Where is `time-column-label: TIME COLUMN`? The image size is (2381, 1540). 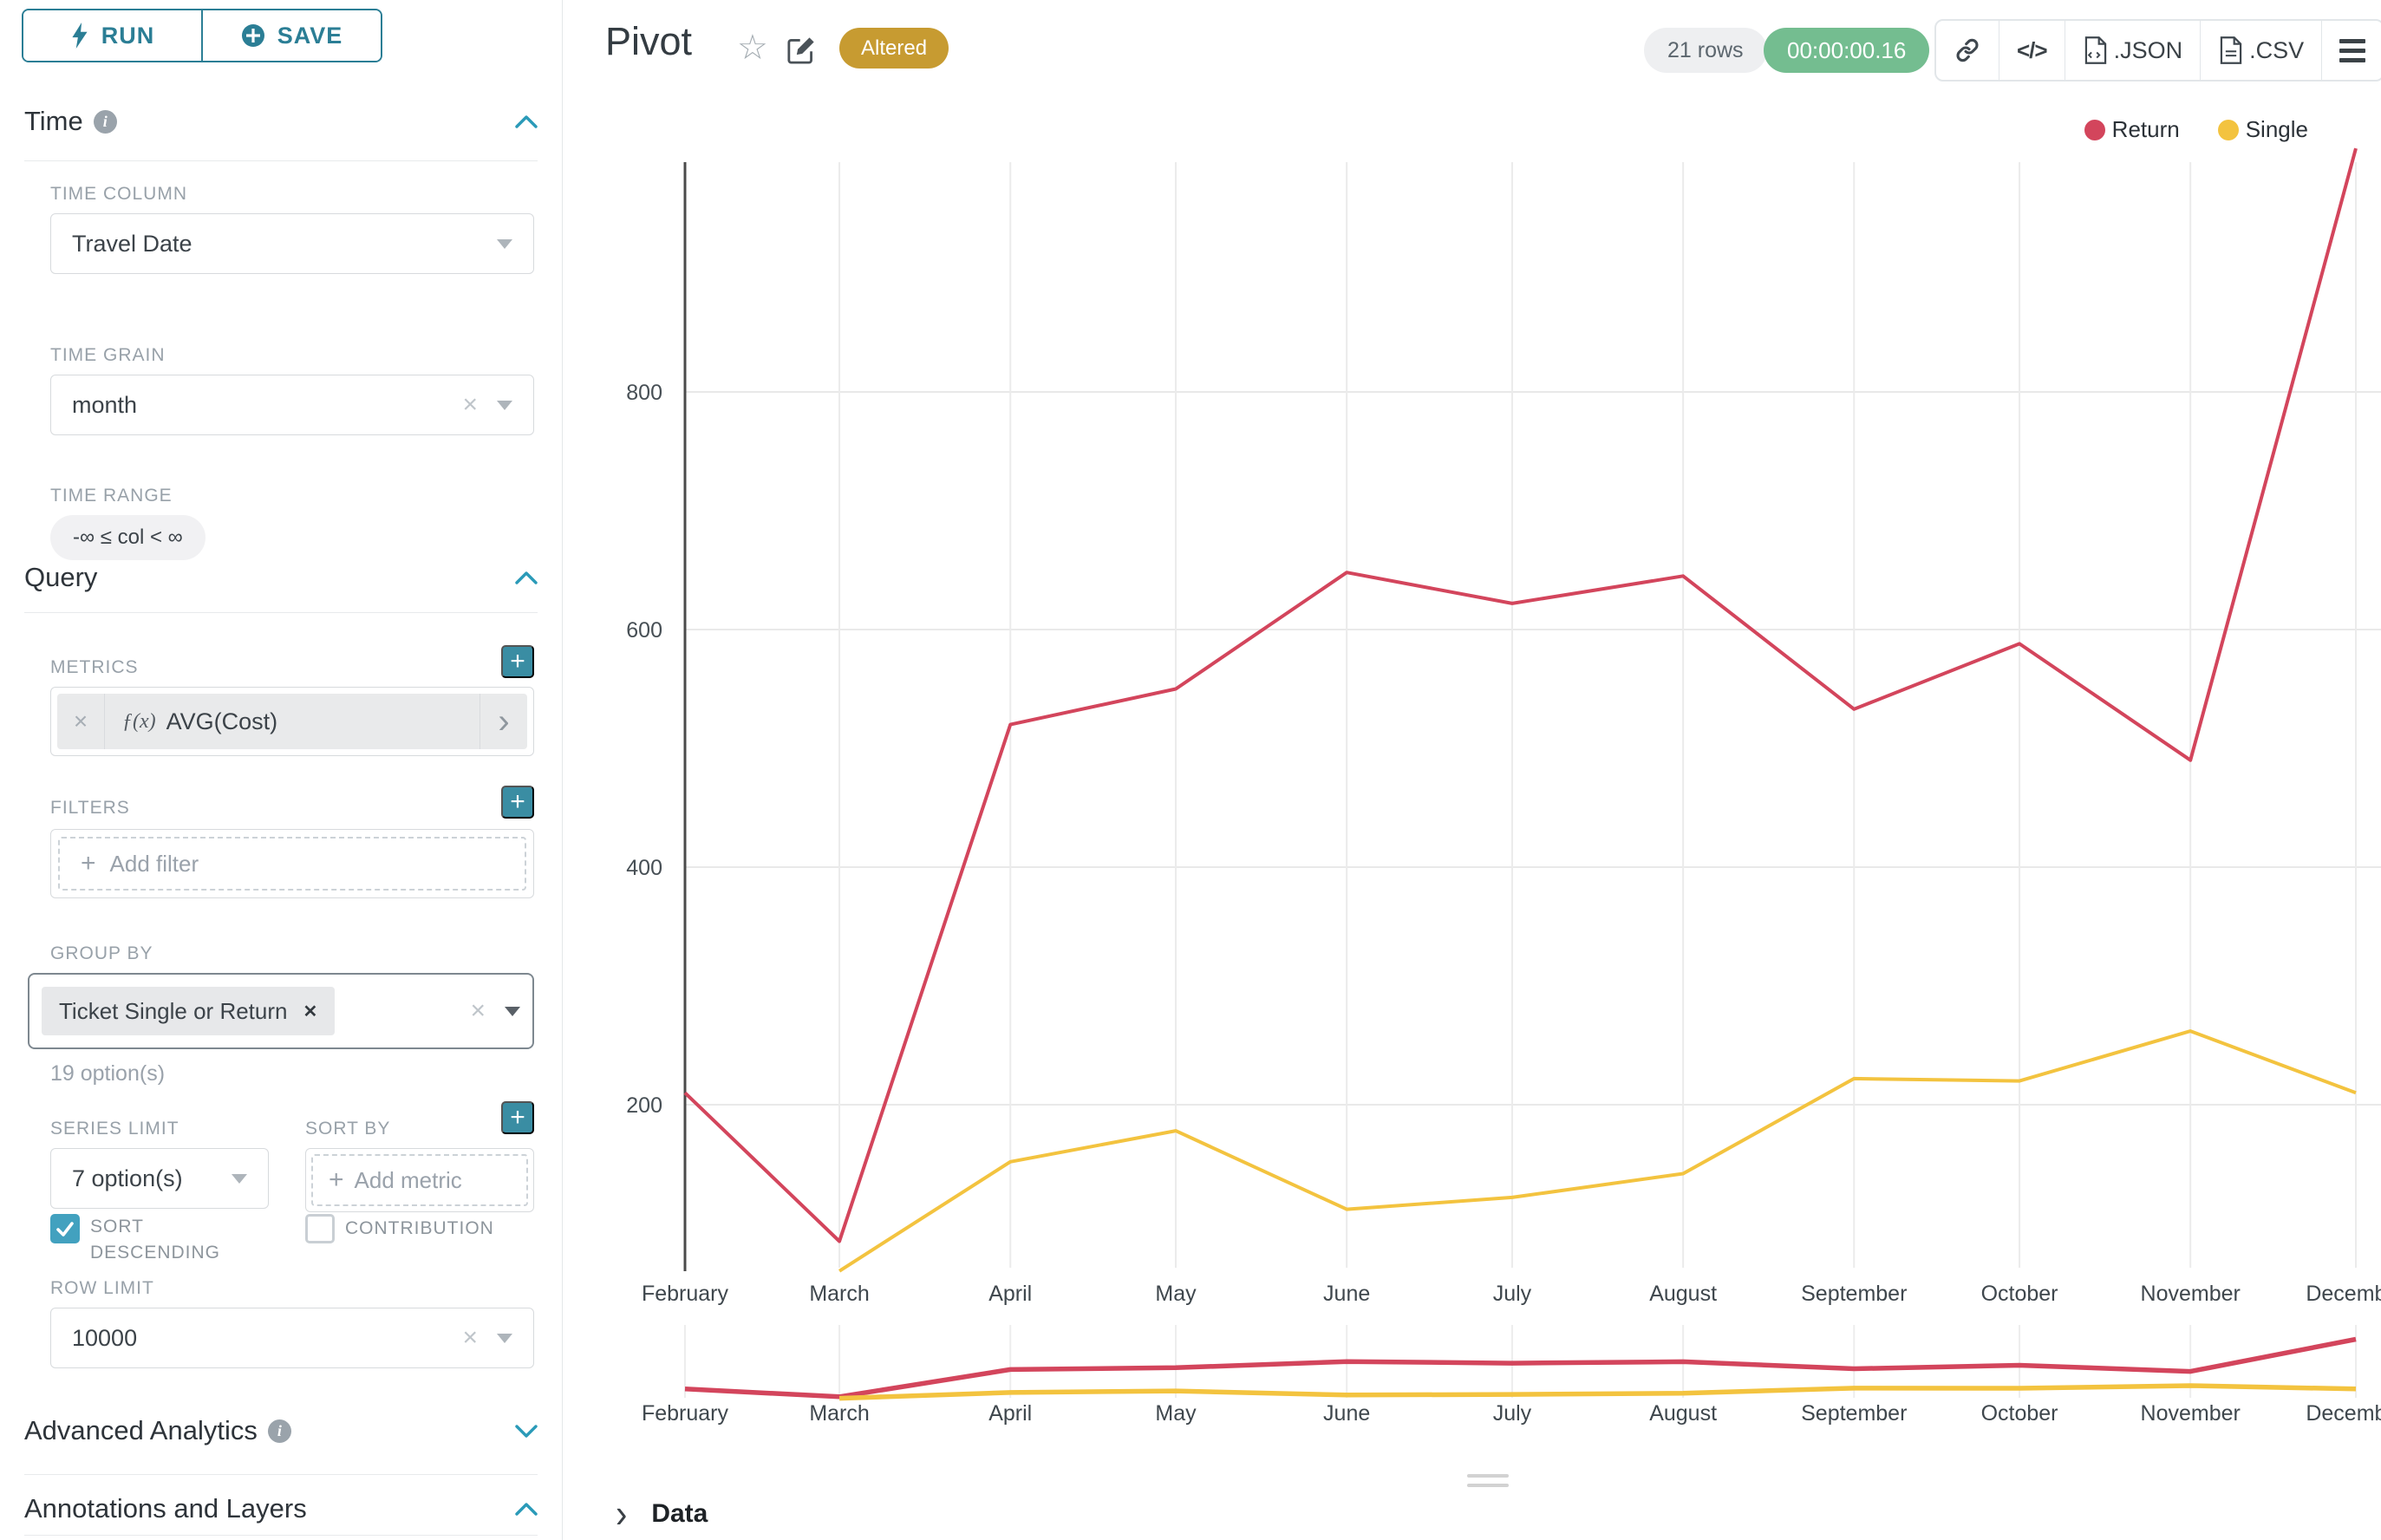 time-column-label: TIME COLUMN is located at coordinates (118, 194).